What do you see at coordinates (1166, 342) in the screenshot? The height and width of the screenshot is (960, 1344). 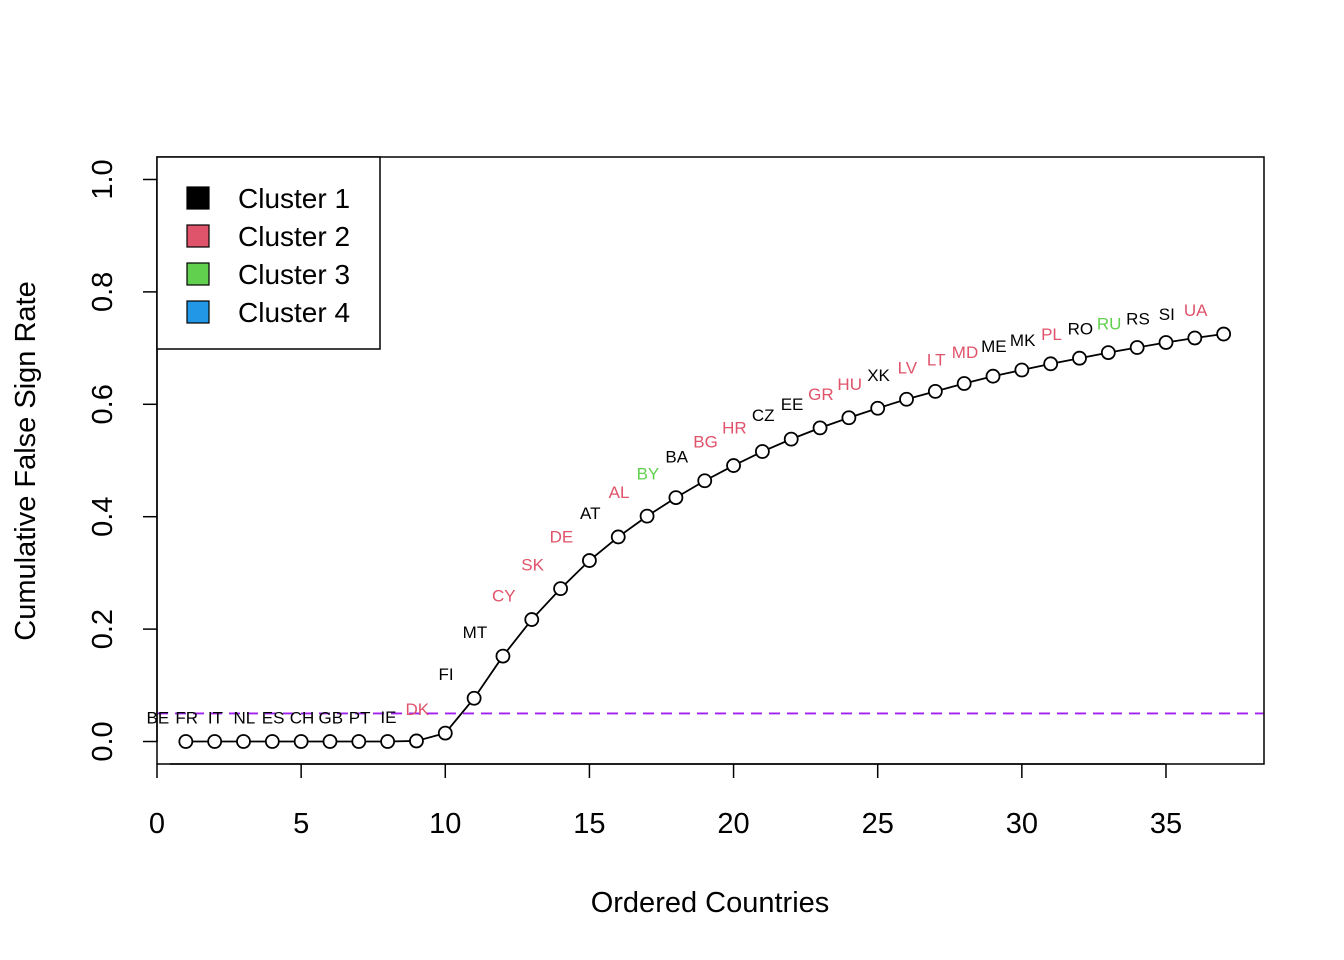 I see `data-point-rs` at bounding box center [1166, 342].